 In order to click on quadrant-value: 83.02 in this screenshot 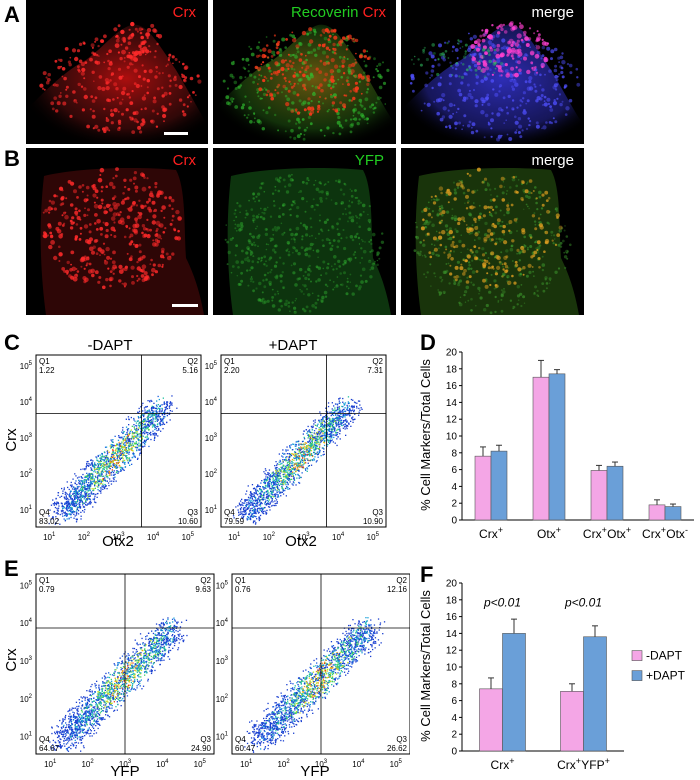, I will do `click(49, 521)`.